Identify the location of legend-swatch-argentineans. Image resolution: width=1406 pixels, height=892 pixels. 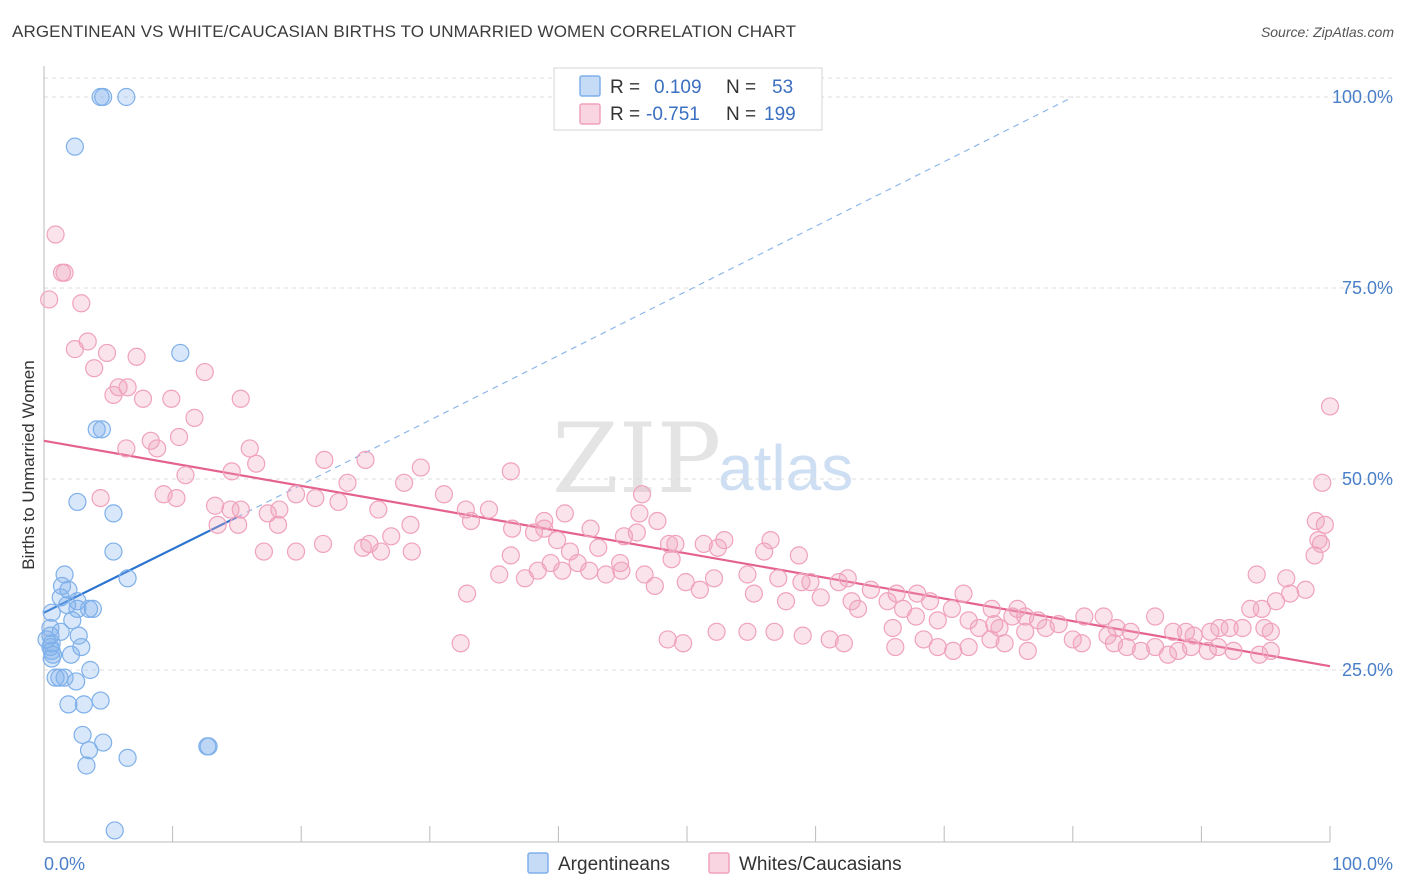
(590, 86).